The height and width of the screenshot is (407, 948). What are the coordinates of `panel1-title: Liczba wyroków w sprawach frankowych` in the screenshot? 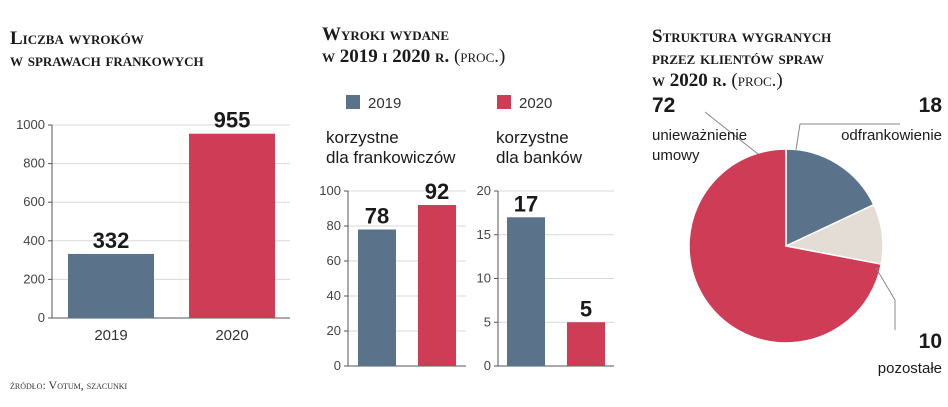 It's located at (107, 50).